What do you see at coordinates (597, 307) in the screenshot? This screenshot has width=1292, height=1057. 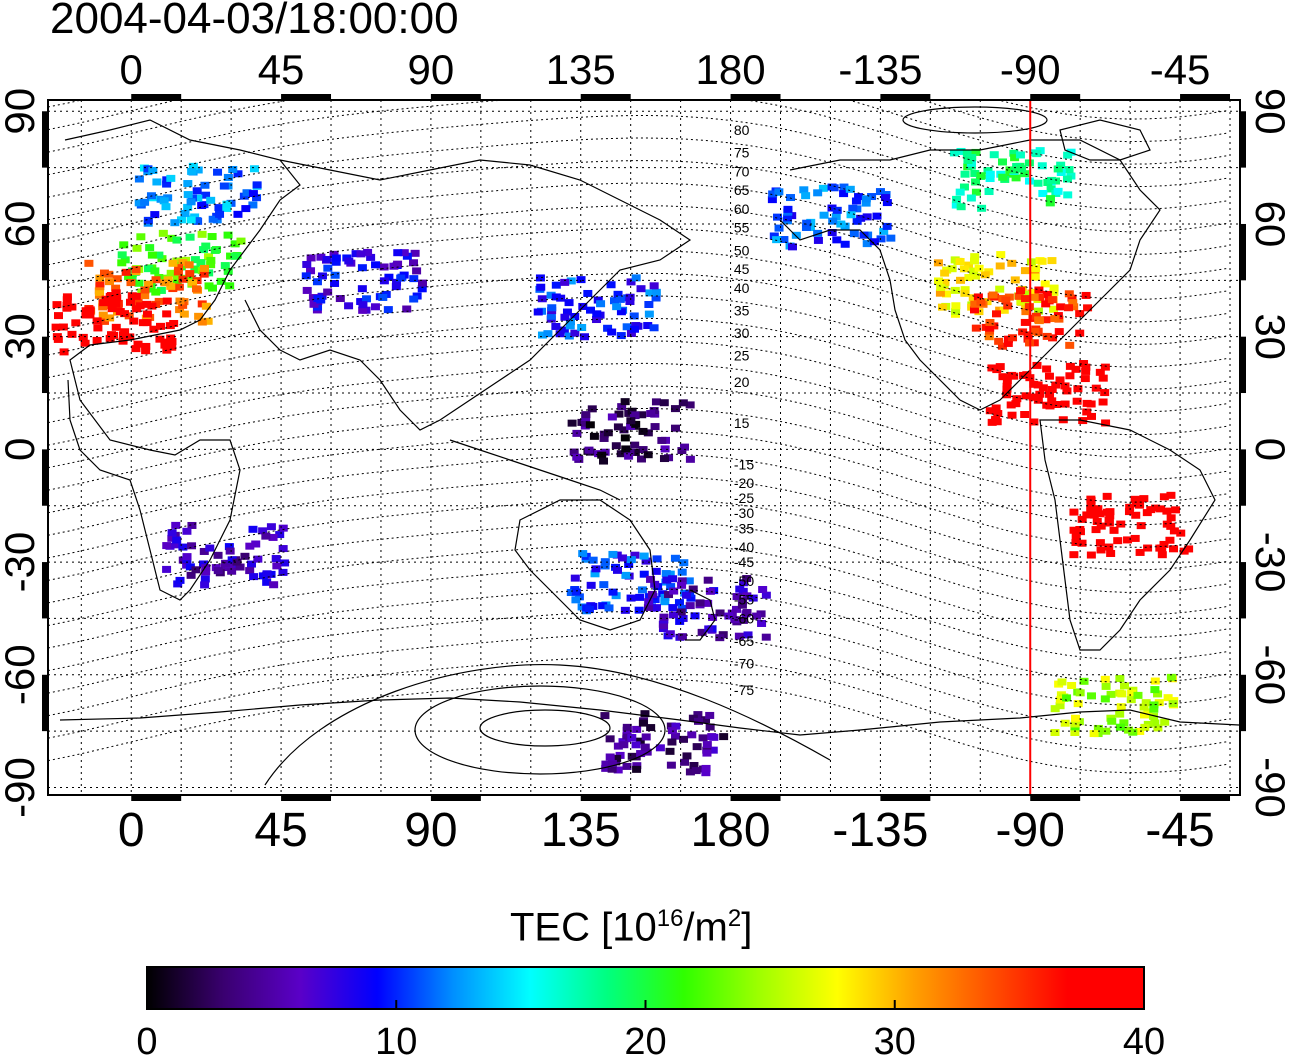 I see `tec-region-japan-china` at bounding box center [597, 307].